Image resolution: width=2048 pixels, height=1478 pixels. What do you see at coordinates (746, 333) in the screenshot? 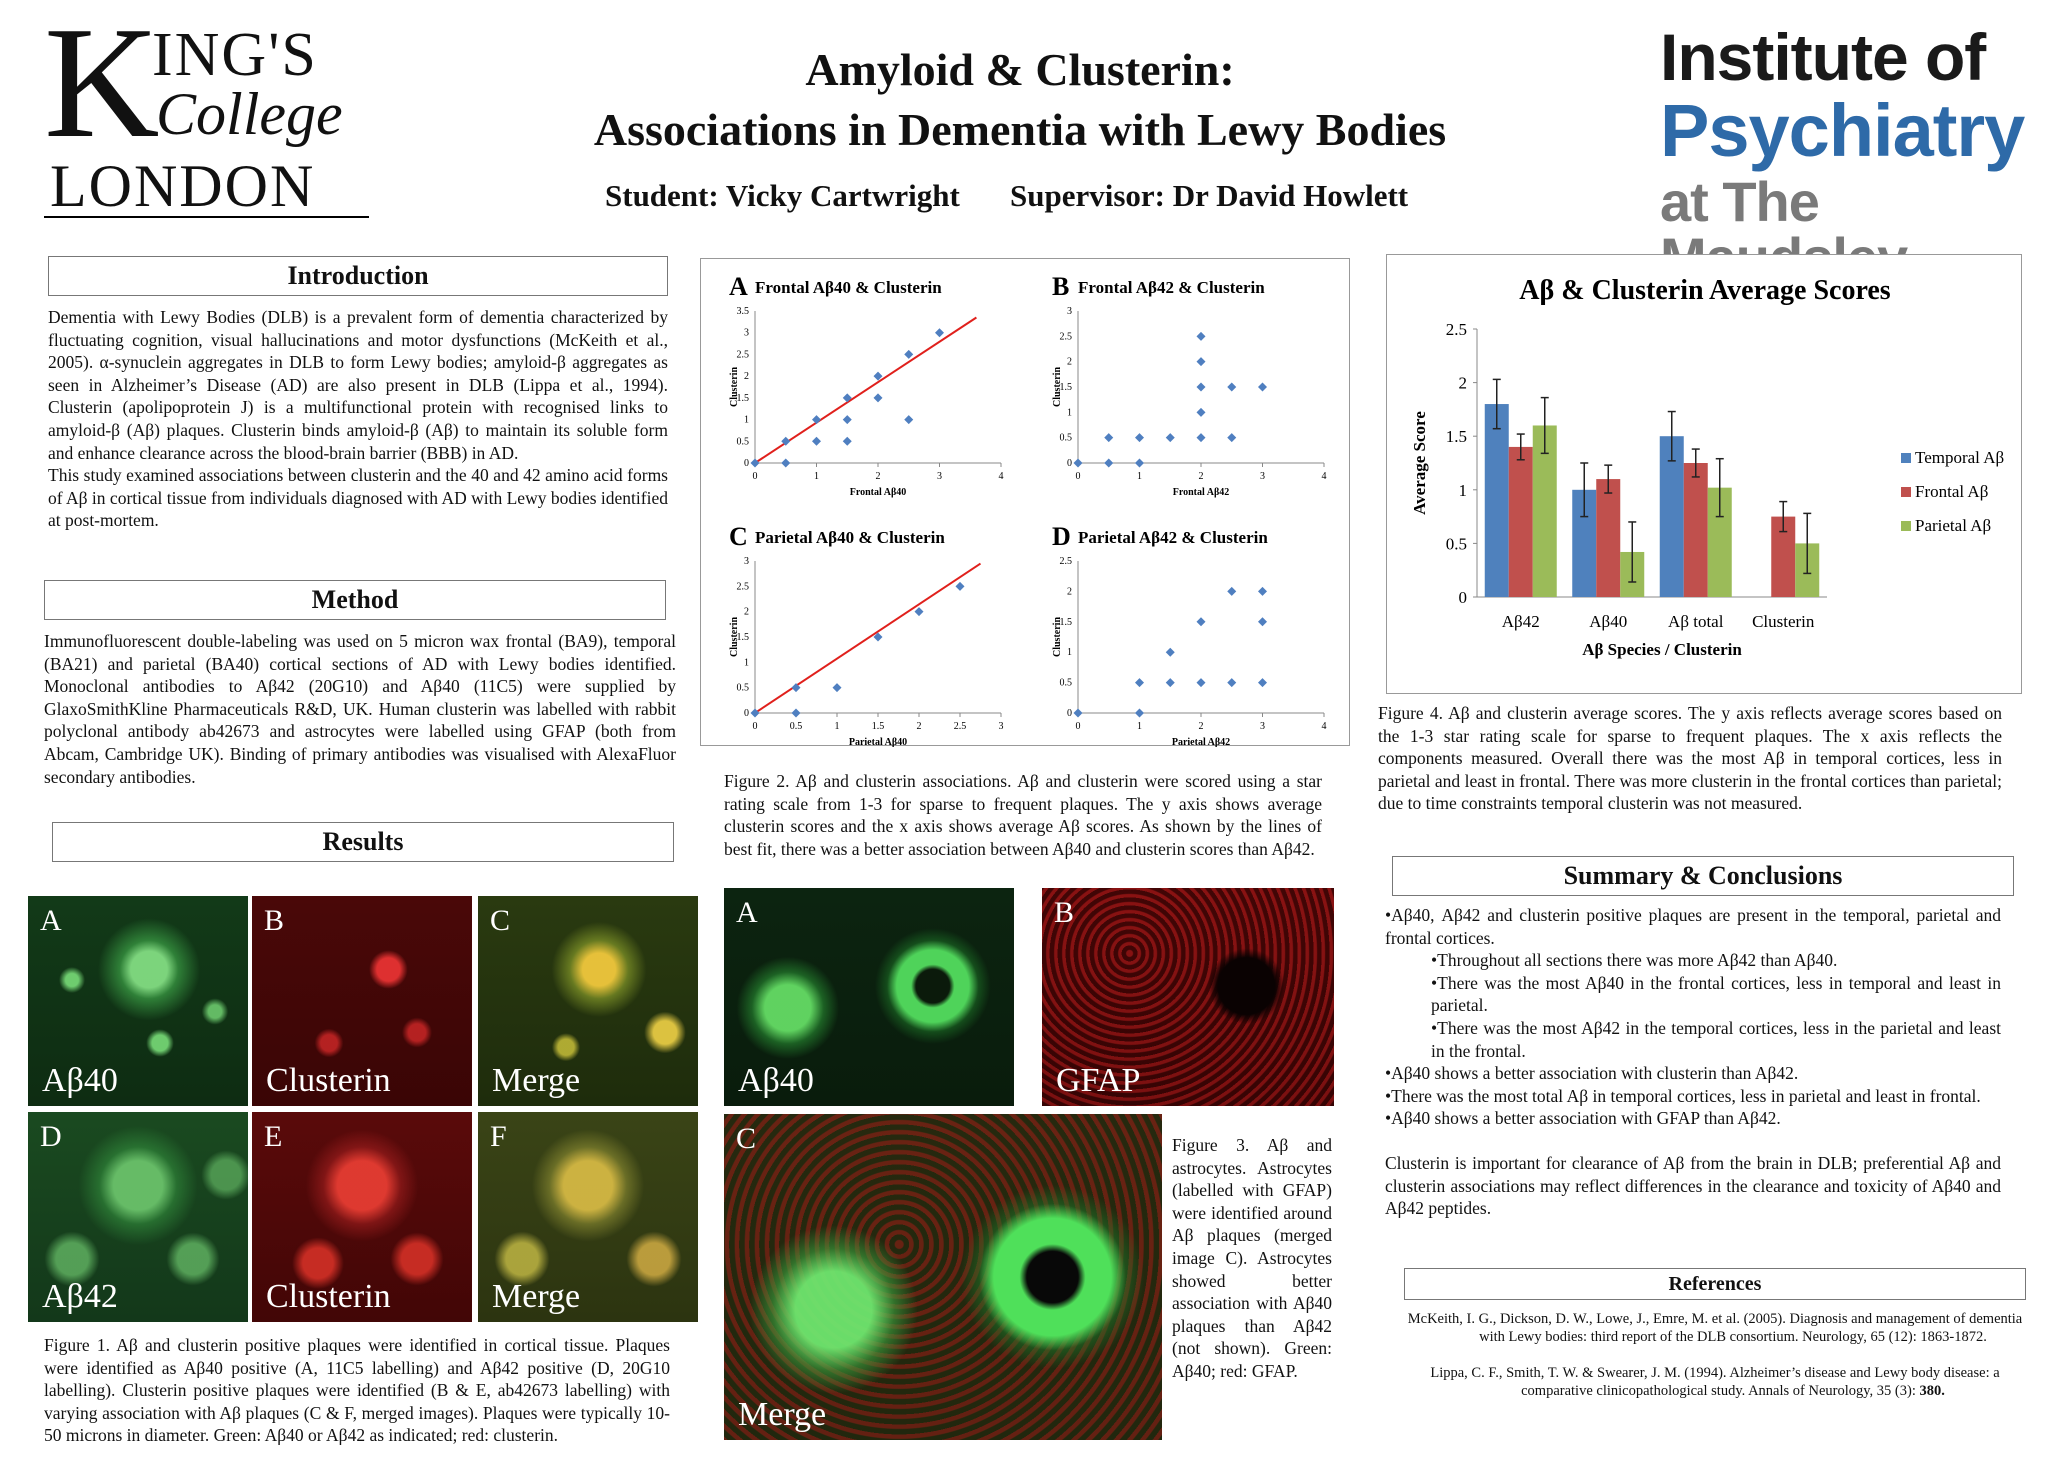
I see `y-tick-label: 3` at bounding box center [746, 333].